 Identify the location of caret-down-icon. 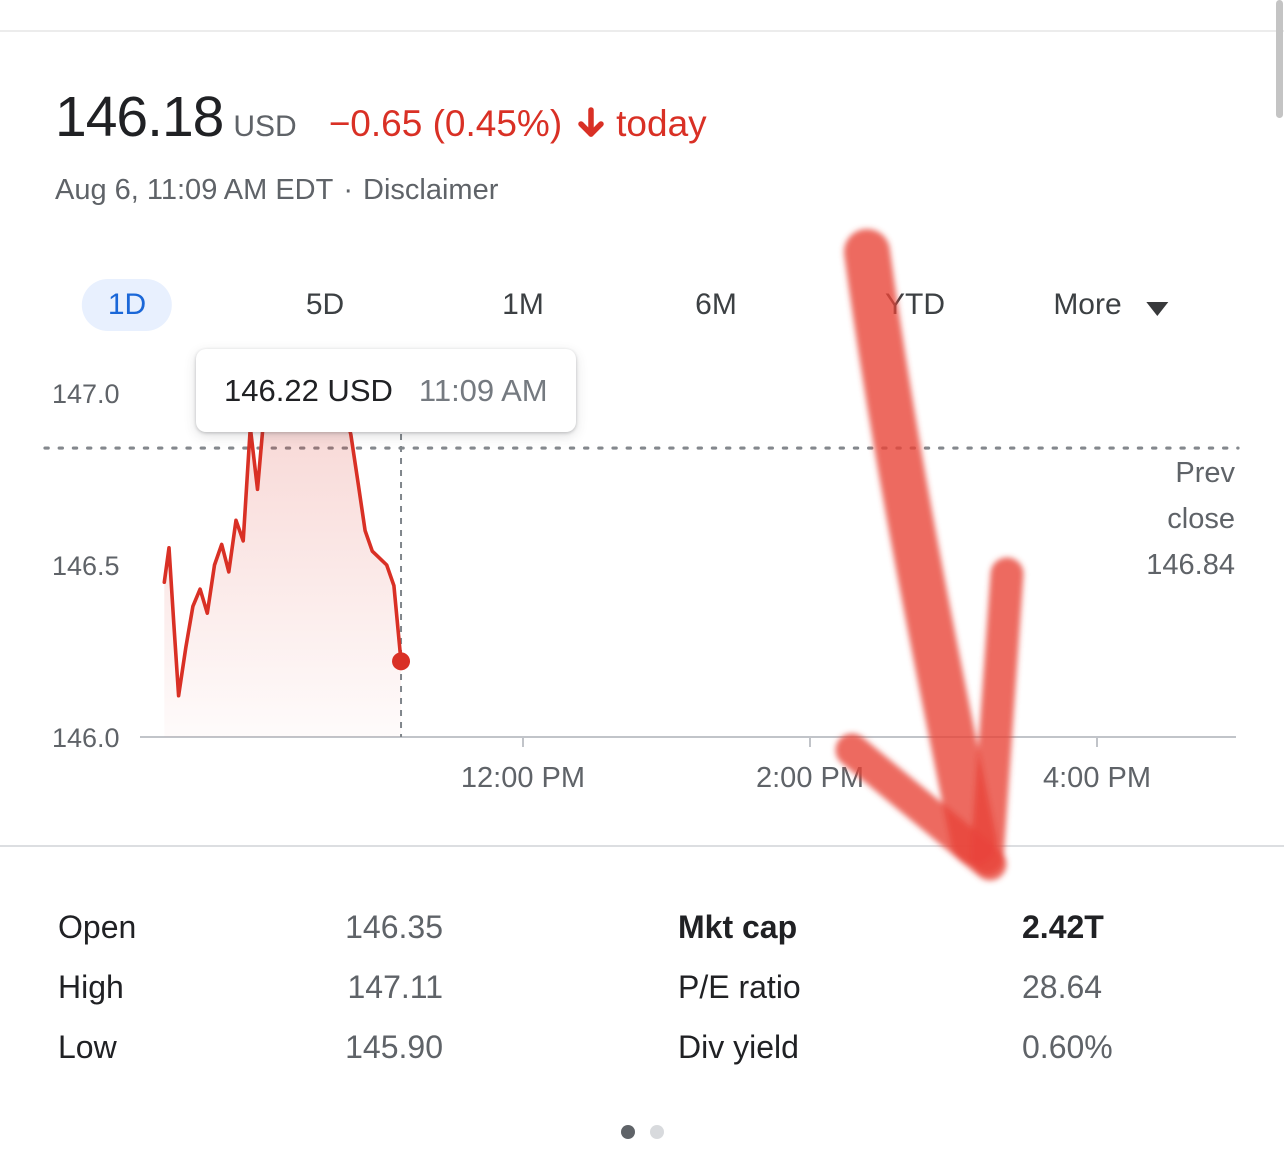
(1157, 308).